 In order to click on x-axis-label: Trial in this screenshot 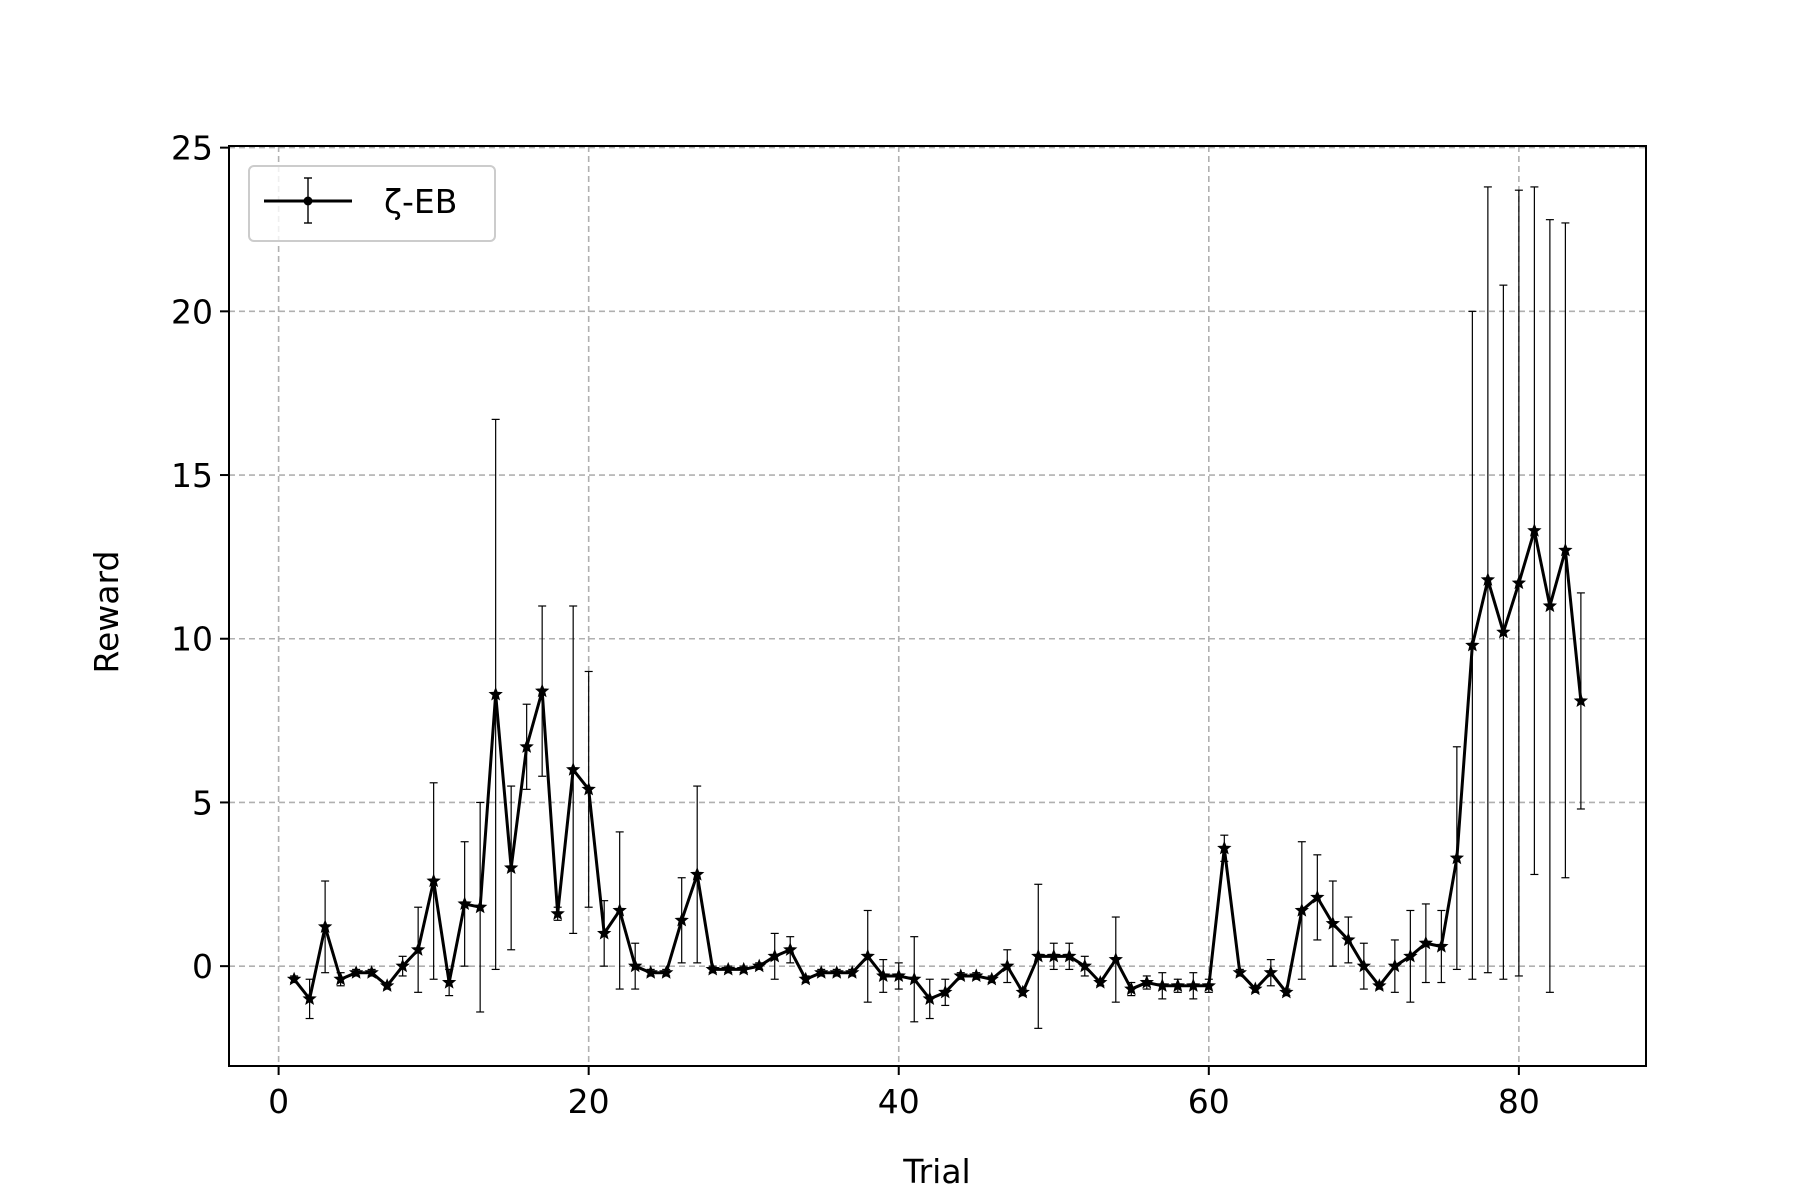, I will do `click(936, 1171)`.